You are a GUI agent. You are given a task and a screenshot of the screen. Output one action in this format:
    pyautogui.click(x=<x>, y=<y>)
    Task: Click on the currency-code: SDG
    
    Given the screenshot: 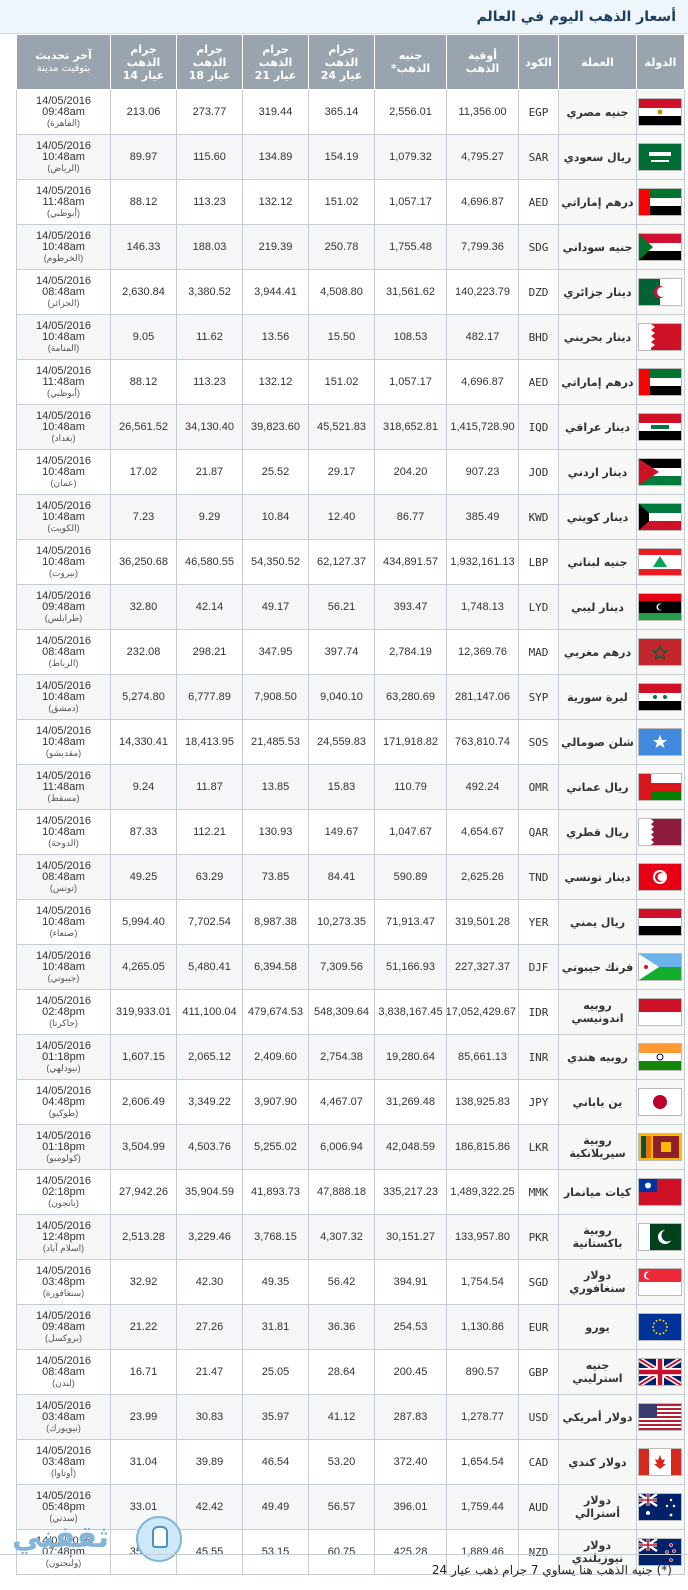 What is the action you would take?
    pyautogui.click(x=538, y=247)
    